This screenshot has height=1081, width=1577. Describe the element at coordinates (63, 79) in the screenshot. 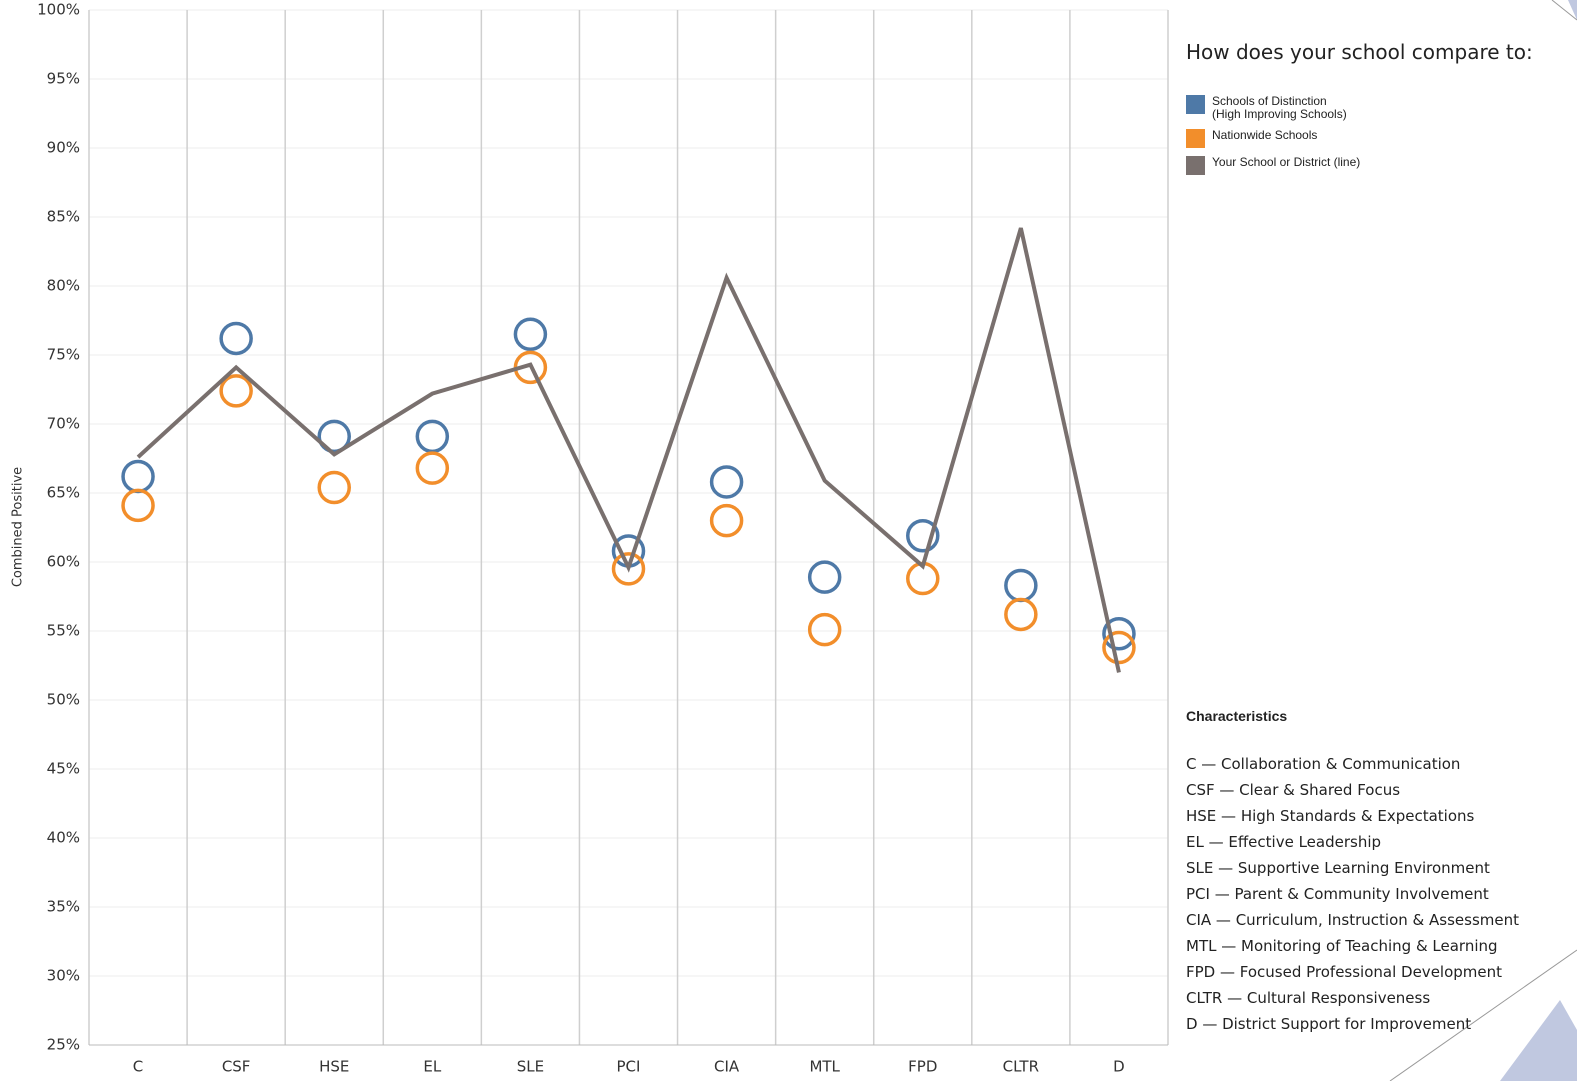

I see `y-tick-label: 95%` at that location.